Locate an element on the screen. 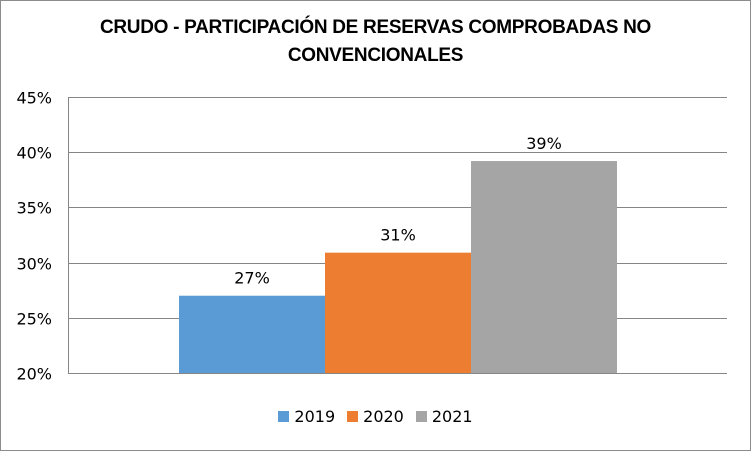 The image size is (751, 451). data-labels: 27% 31% 39% is located at coordinates (398, 211).